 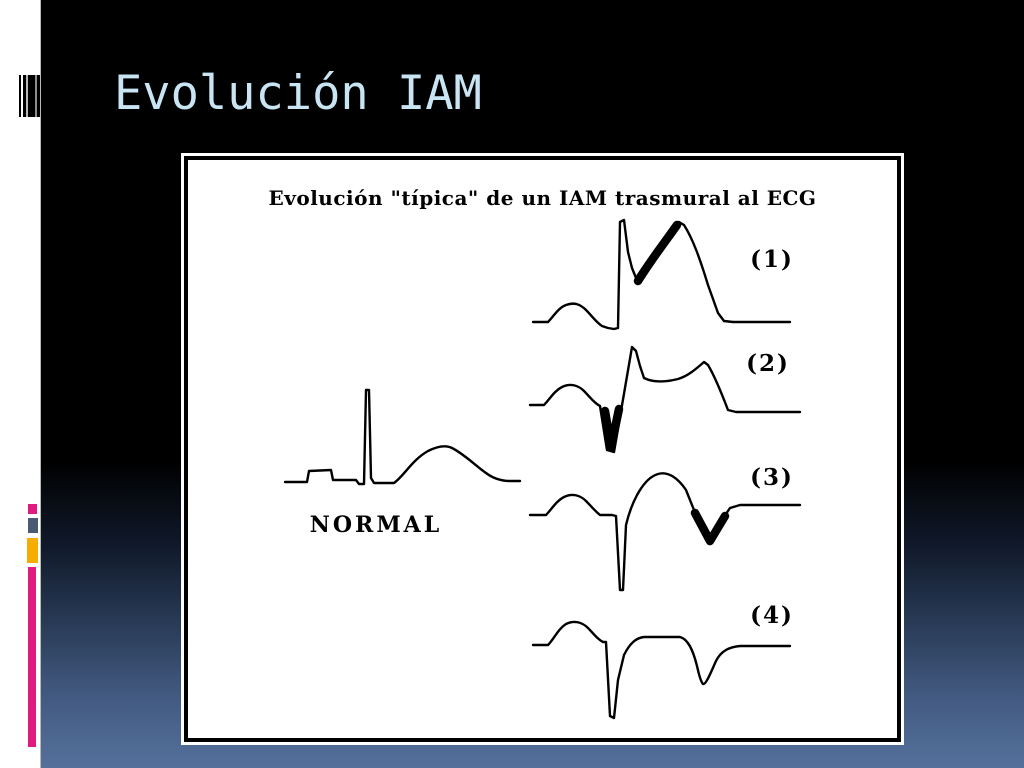 What do you see at coordinates (32, 657) in the screenshot?
I see `magenta-bar-decoration` at bounding box center [32, 657].